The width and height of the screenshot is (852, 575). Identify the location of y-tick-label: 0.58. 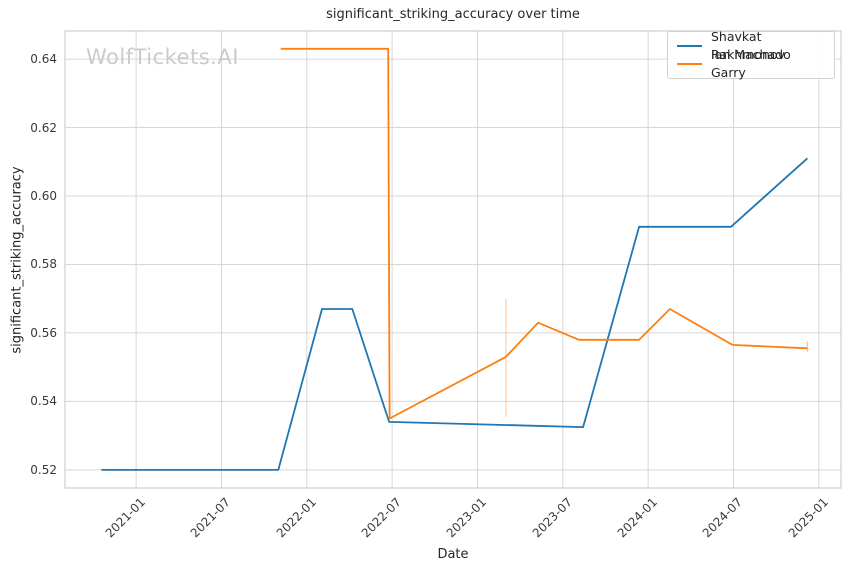
(43, 264).